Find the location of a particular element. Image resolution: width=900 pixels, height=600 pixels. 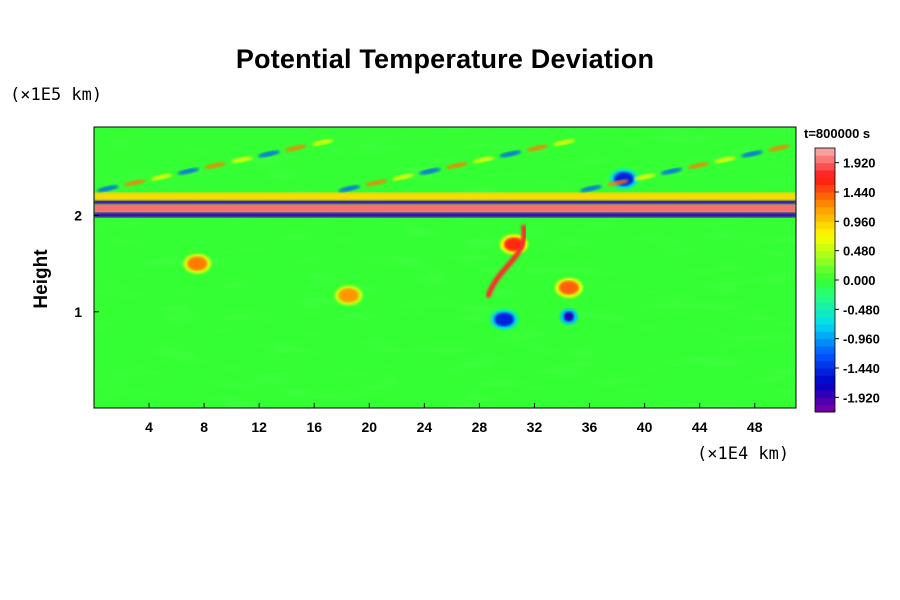

colorbar-label: -1.920 is located at coordinates (861, 397).